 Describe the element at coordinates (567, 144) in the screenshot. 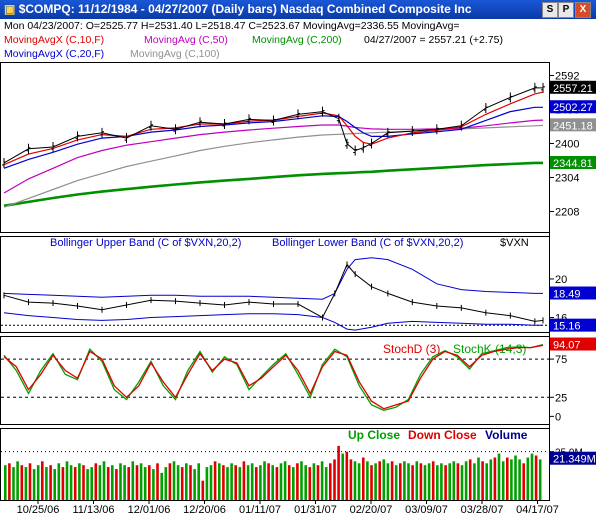

I see `price-tick-label: 2400` at that location.